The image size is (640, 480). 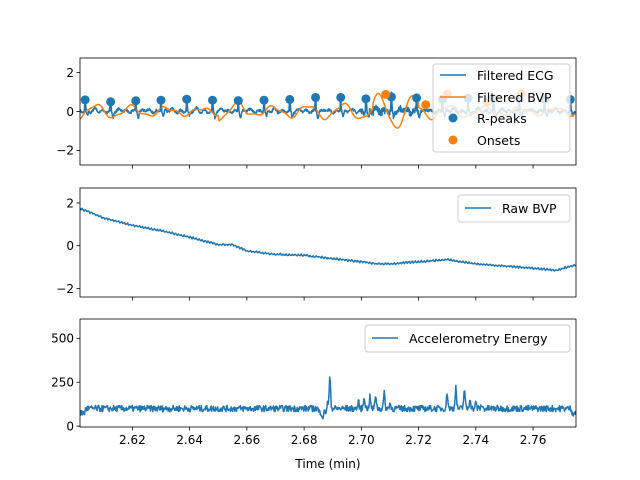 What do you see at coordinates (498, 140) in the screenshot?
I see `legend-label-onsets: Onsets` at bounding box center [498, 140].